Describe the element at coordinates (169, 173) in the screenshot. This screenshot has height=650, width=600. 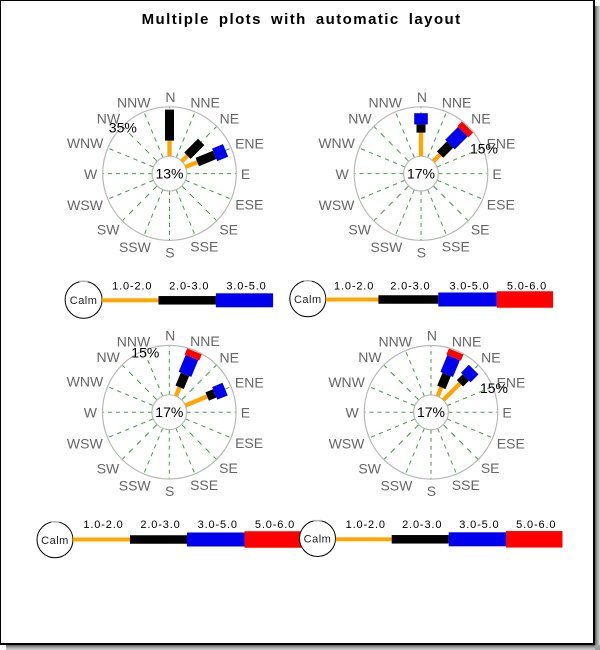
I see `svg-text: 13%` at that location.